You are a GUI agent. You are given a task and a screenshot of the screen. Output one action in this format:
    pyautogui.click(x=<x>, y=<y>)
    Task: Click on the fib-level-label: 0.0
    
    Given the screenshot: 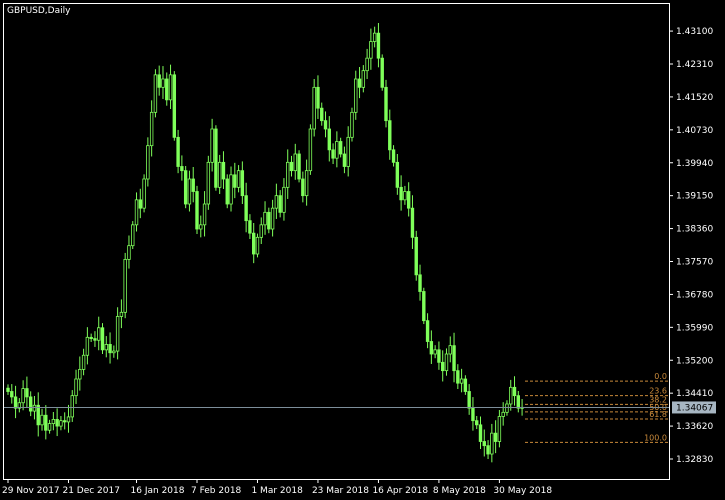 What is the action you would take?
    pyautogui.click(x=660, y=376)
    